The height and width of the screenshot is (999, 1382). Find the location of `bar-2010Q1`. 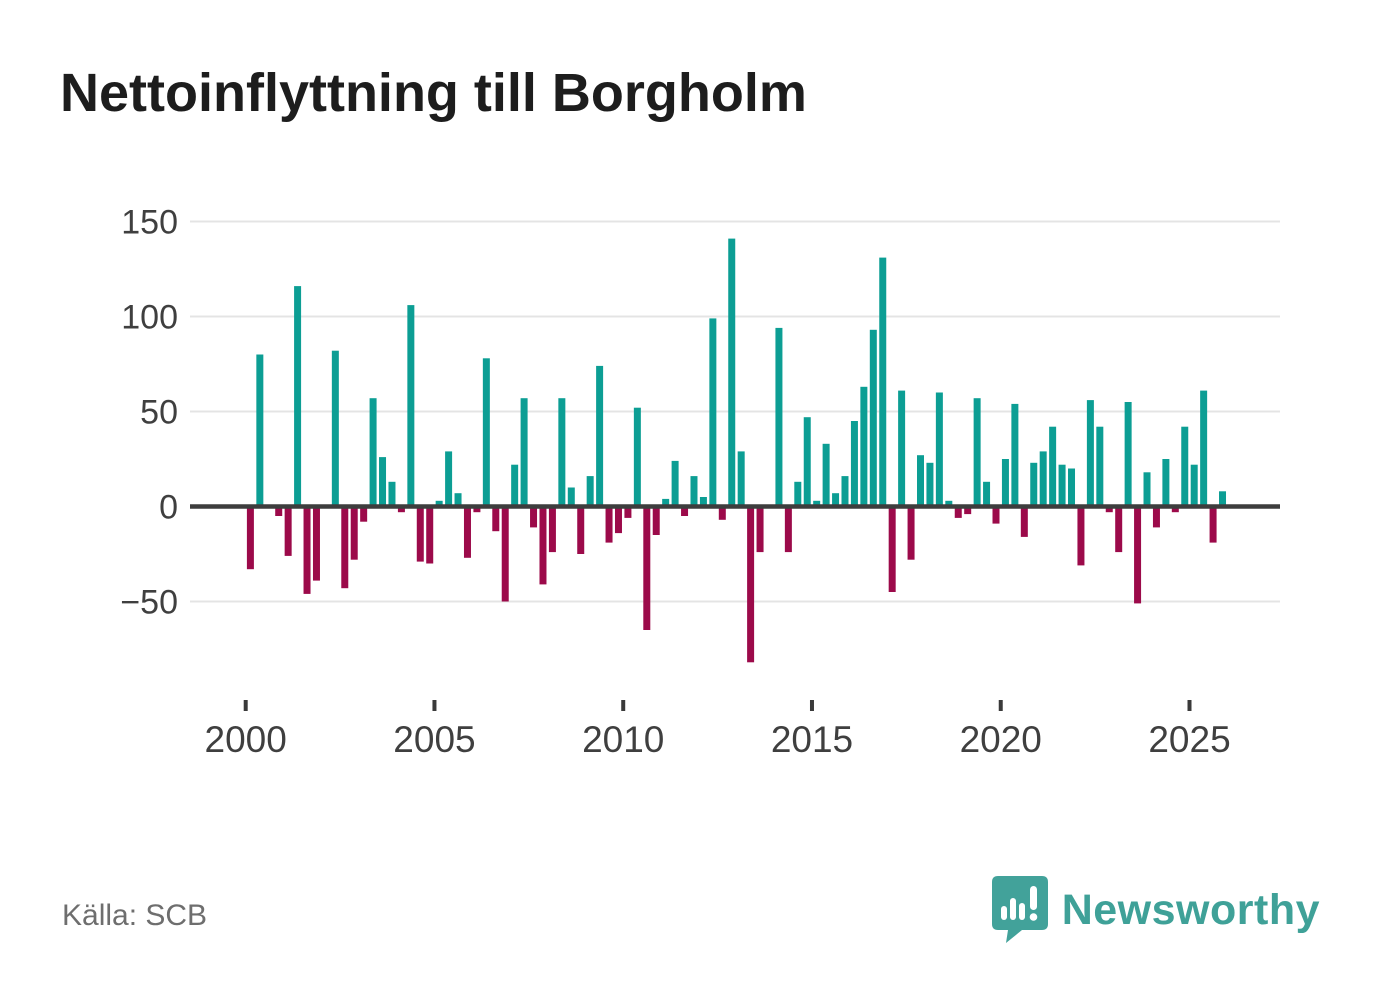

bar-2010Q1 is located at coordinates (628, 512).